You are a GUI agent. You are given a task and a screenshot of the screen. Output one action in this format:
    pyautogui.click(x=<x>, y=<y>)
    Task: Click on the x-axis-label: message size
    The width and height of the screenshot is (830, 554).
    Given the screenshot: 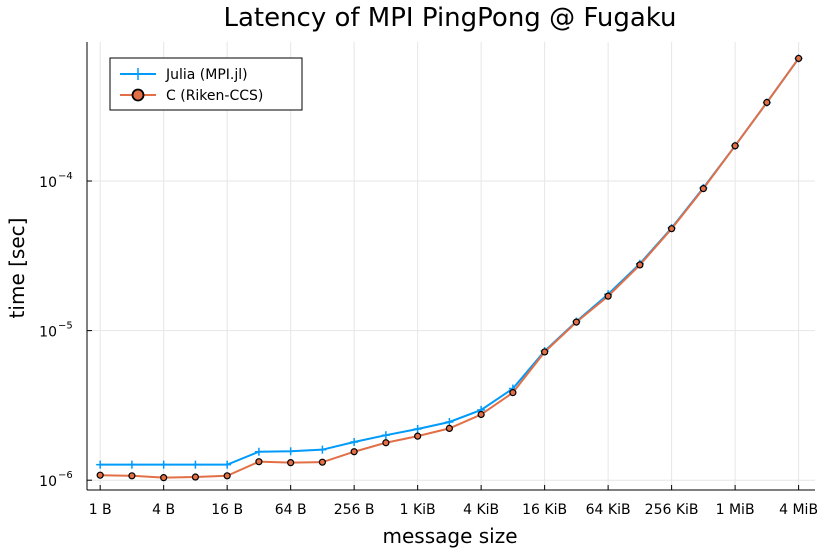 What is the action you would take?
    pyautogui.click(x=449, y=536)
    